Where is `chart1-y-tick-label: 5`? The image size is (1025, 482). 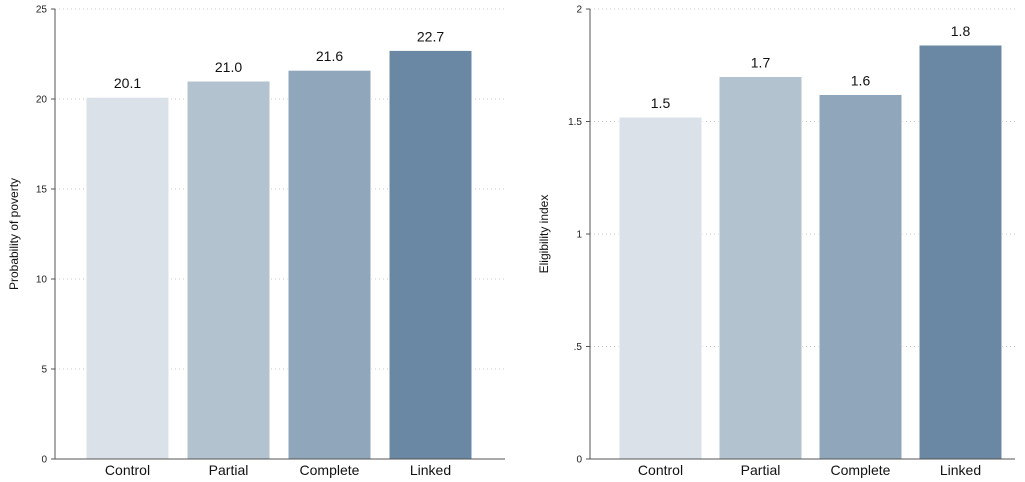 chart1-y-tick-label: 5 is located at coordinates (44, 370).